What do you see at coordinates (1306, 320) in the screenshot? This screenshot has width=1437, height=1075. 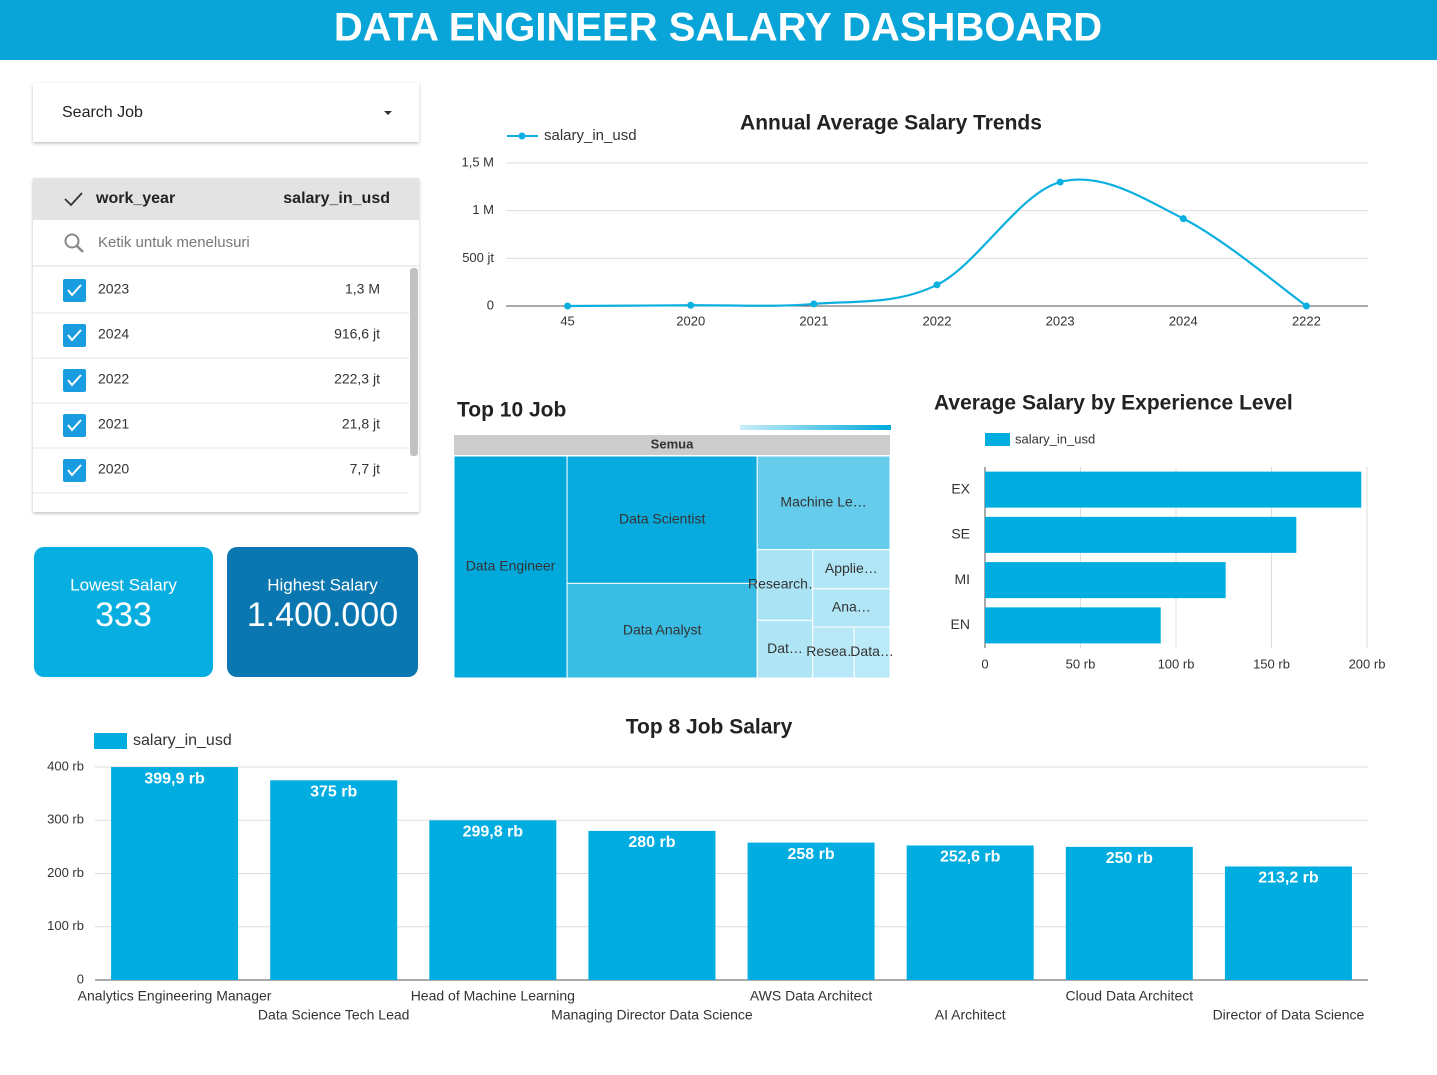 I see `x-tick-label: 2222` at bounding box center [1306, 320].